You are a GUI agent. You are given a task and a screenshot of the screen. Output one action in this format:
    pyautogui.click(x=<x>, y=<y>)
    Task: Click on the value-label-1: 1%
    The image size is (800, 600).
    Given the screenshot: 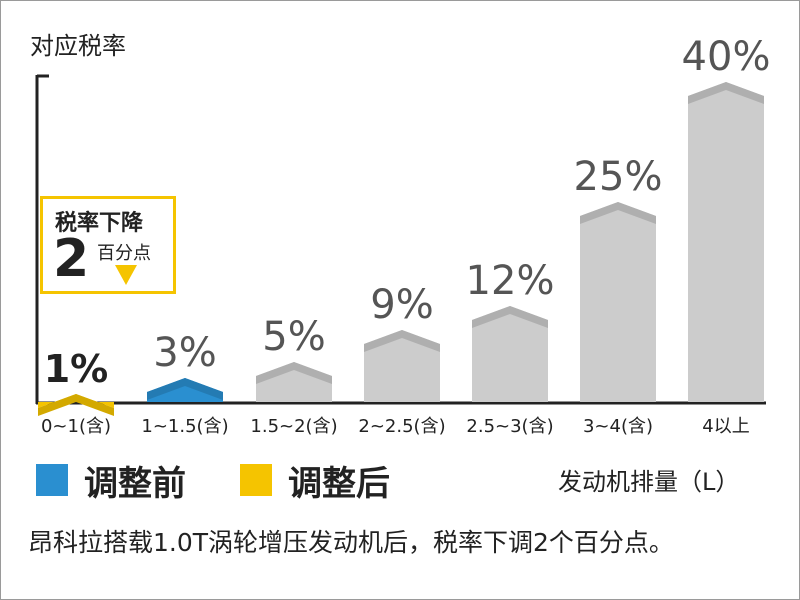 What is the action you would take?
    pyautogui.click(x=76, y=369)
    